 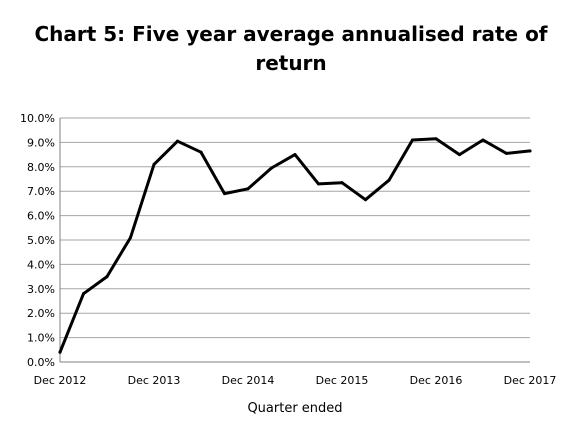 What do you see at coordinates (41, 191) in the screenshot?
I see `y-tick-label: 7.0%` at bounding box center [41, 191].